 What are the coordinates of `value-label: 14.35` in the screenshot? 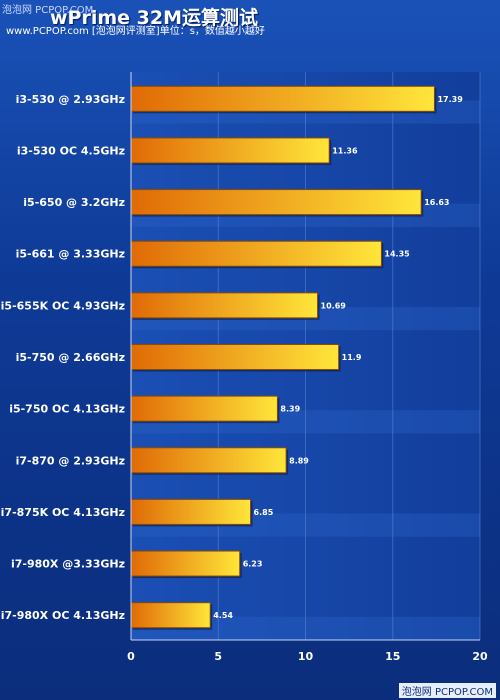 It's located at (397, 254).